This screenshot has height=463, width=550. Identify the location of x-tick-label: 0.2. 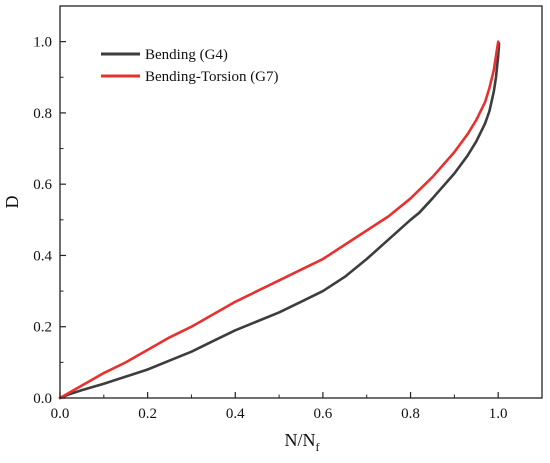
(147, 414).